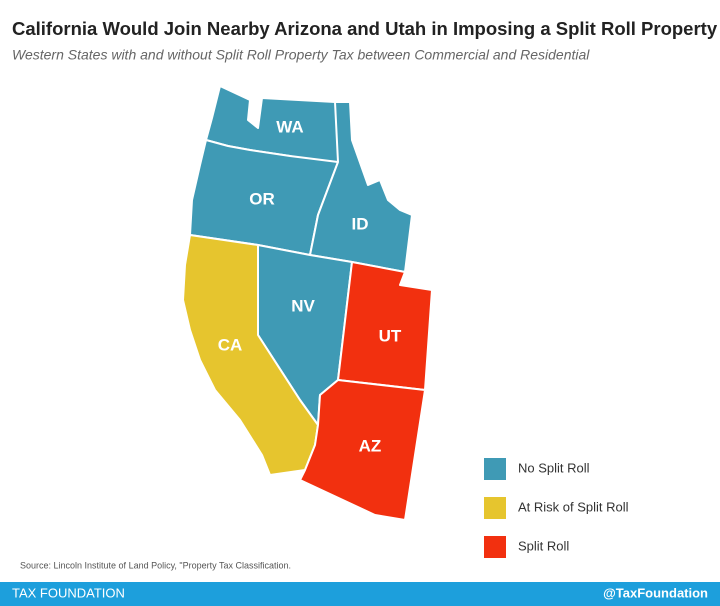 This screenshot has height=606, width=720. What do you see at coordinates (360, 223) in the screenshot?
I see `state-label: ID` at bounding box center [360, 223].